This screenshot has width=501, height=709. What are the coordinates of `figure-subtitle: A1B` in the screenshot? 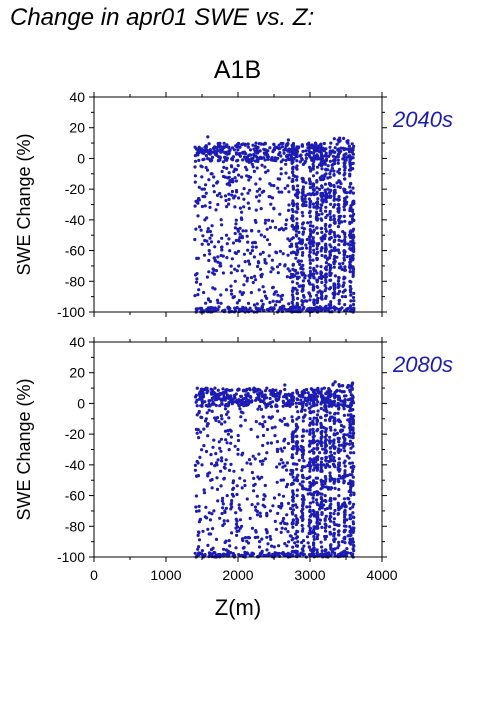 It's located at (237, 70).